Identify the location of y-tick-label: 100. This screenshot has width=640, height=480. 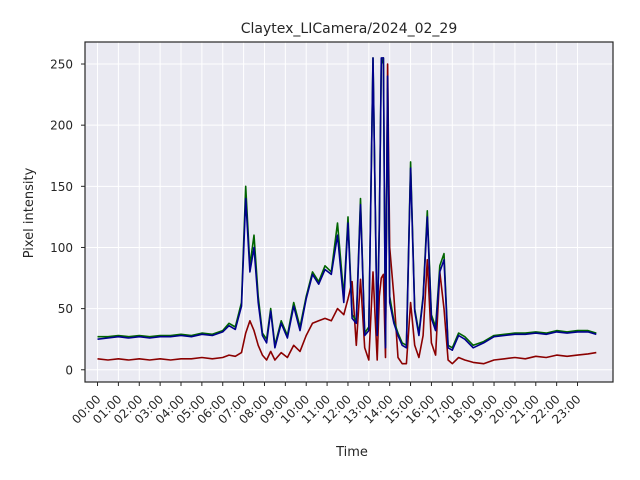
(61, 248).